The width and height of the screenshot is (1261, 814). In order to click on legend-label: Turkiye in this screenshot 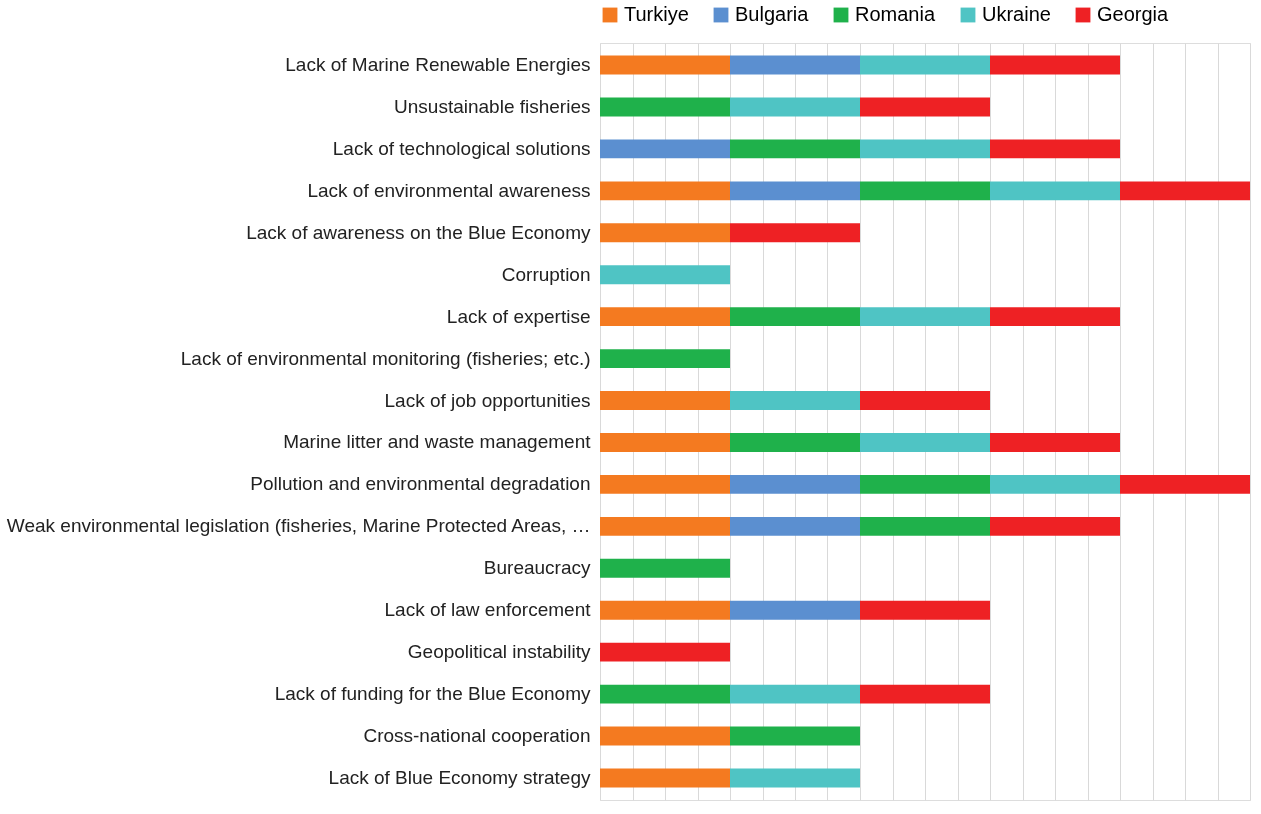, I will do `click(656, 14)`.